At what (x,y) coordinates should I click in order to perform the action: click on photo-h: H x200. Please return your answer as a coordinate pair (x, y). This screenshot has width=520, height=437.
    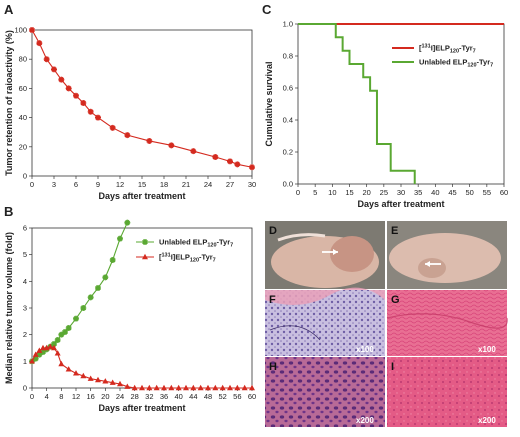
    Looking at the image, I should click on (325, 392).